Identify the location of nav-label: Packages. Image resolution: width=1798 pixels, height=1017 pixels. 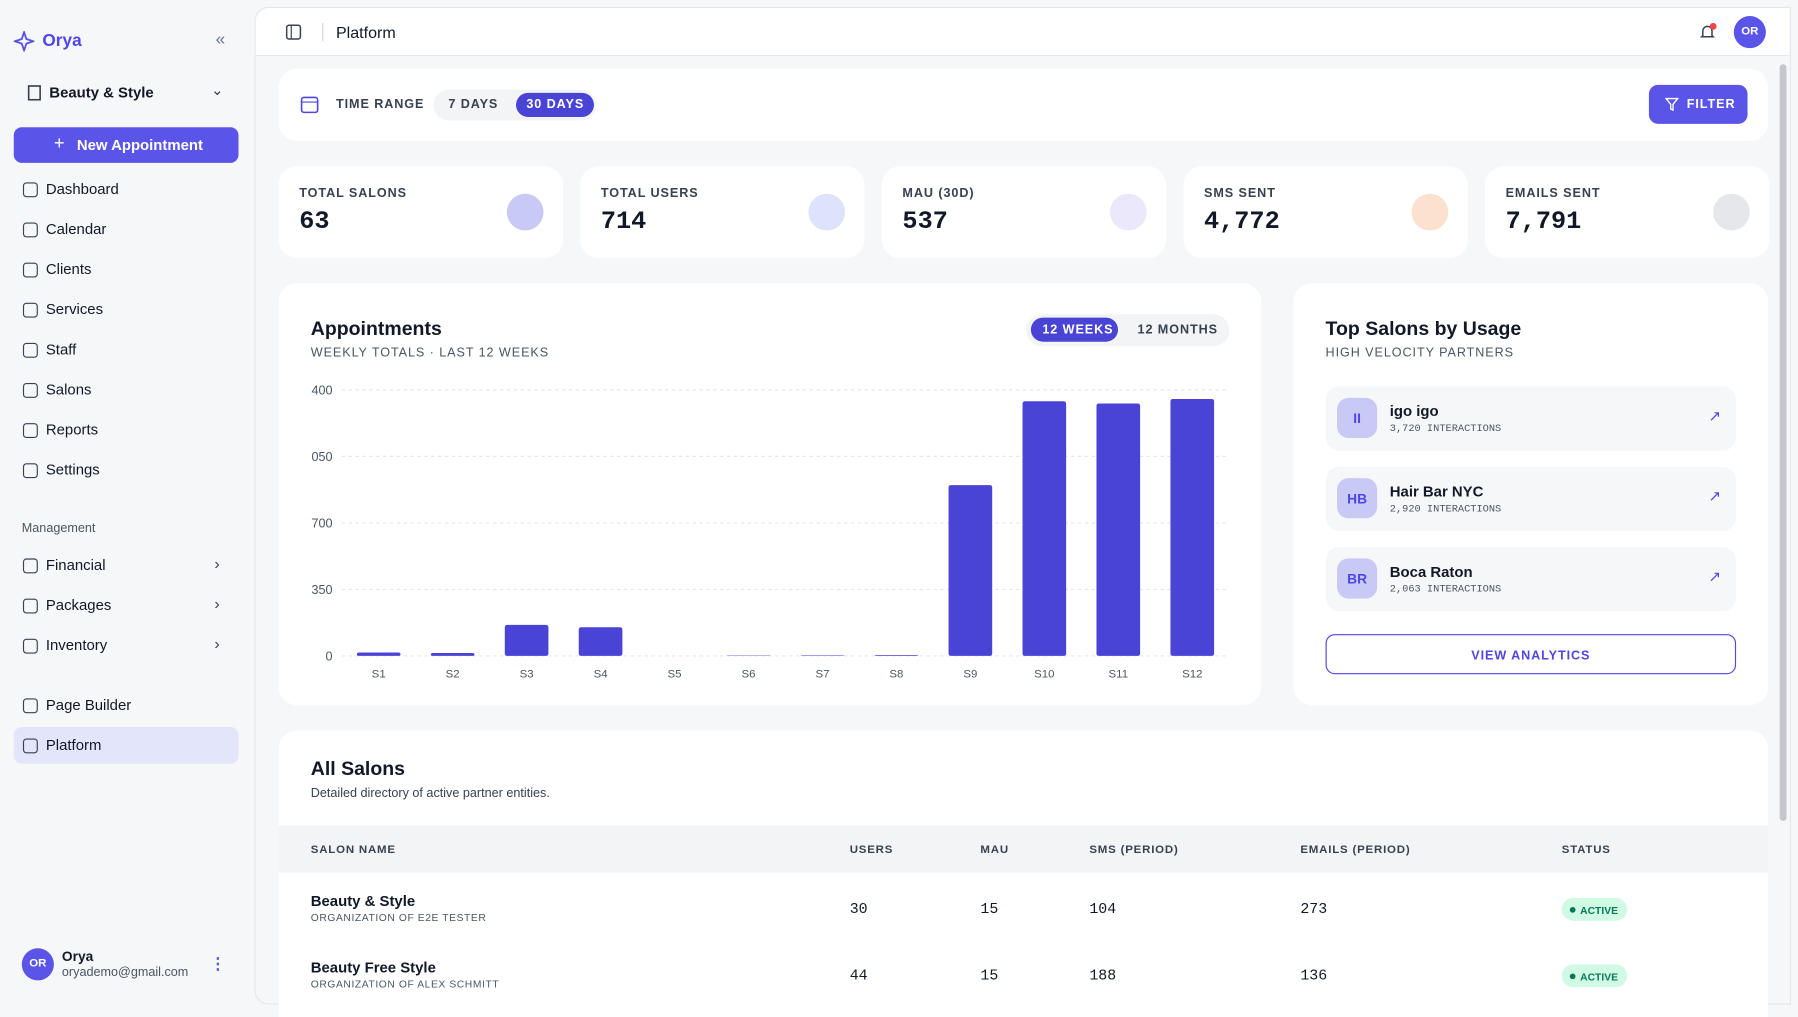
(78, 604).